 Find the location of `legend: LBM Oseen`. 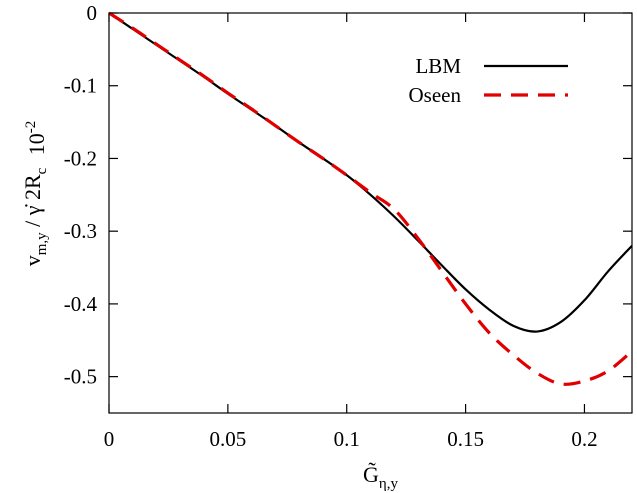

legend: LBM Oseen is located at coordinates (488, 80).